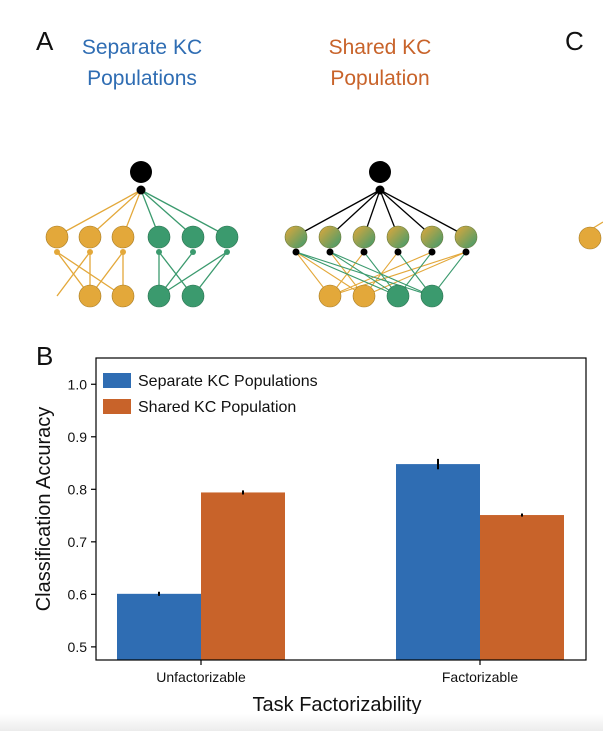 This screenshot has width=603, height=731. I want to click on panel-a-left-title-line2: Populations, so click(142, 78).